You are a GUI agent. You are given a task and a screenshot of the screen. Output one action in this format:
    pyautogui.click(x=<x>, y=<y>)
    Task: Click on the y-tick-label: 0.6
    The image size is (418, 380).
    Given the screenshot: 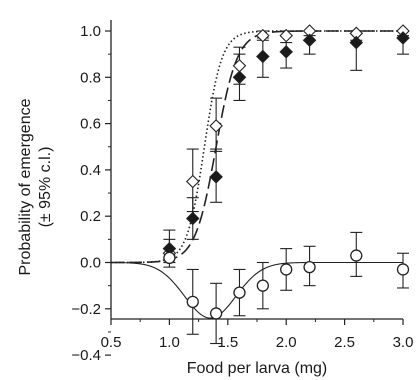 What is the action you would take?
    pyautogui.click(x=90, y=124)
    